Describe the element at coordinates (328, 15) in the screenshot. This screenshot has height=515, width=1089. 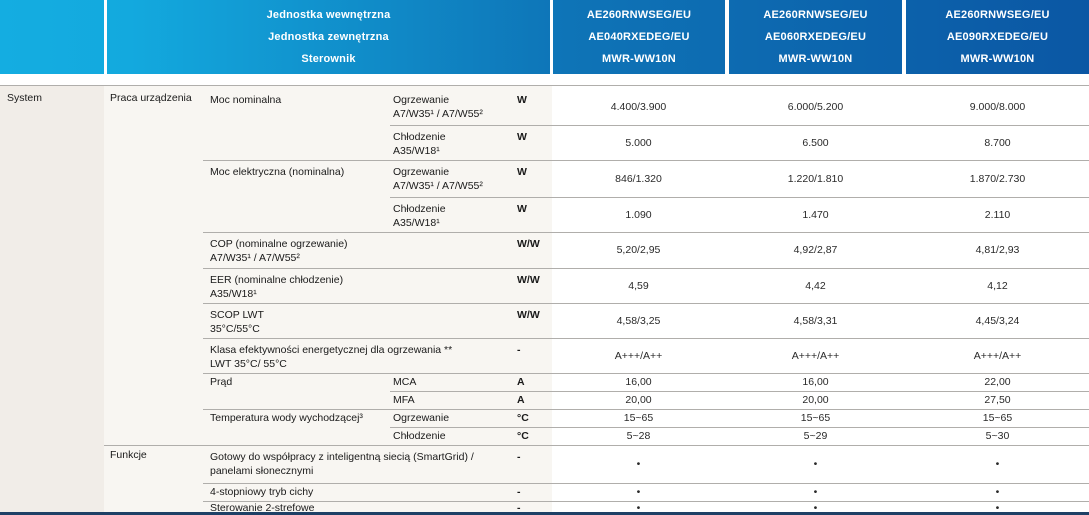
I see `header-indoor-unit-label: Jednostka wewnętrzna` at that location.